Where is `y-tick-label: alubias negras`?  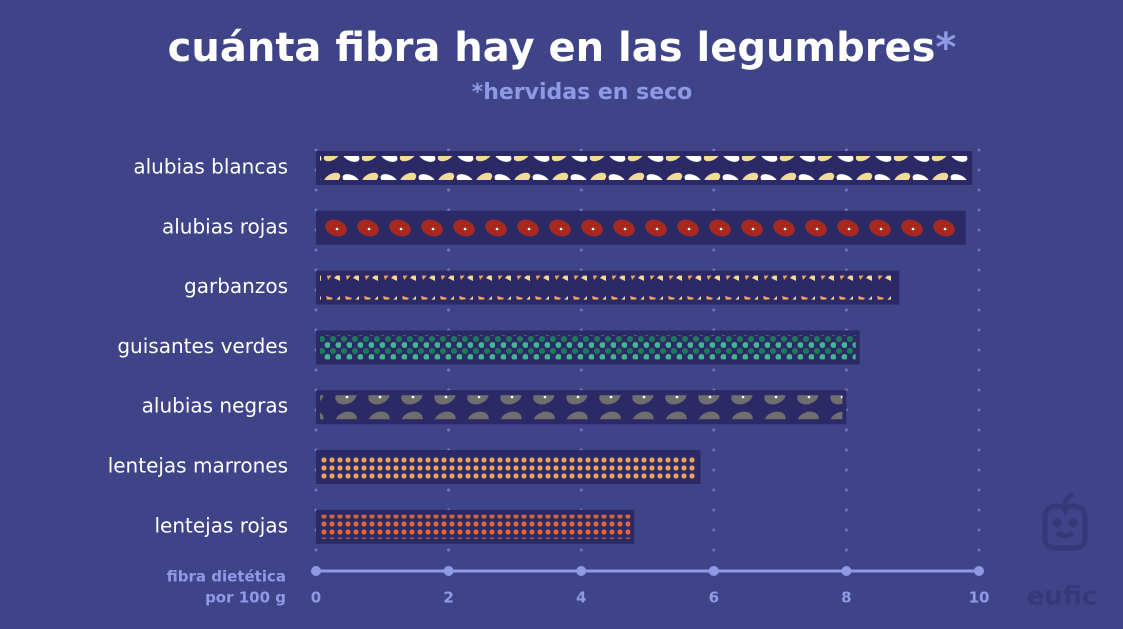
y-tick-label: alubias negras is located at coordinates (215, 406).